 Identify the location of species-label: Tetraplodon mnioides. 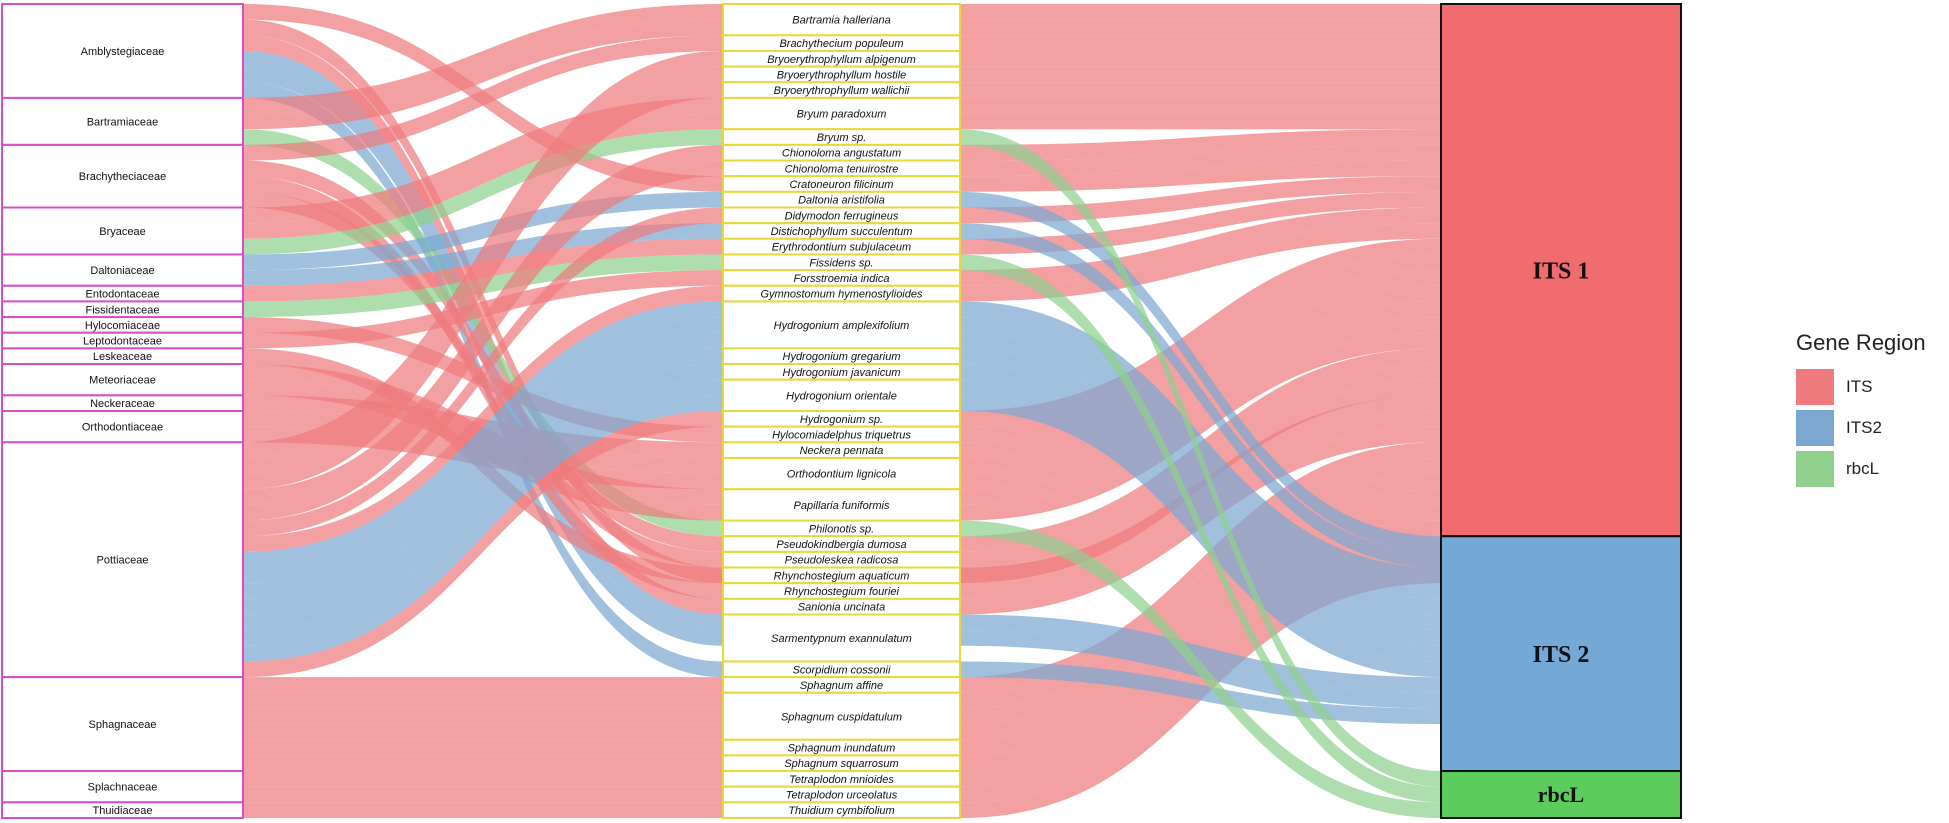
(841, 780).